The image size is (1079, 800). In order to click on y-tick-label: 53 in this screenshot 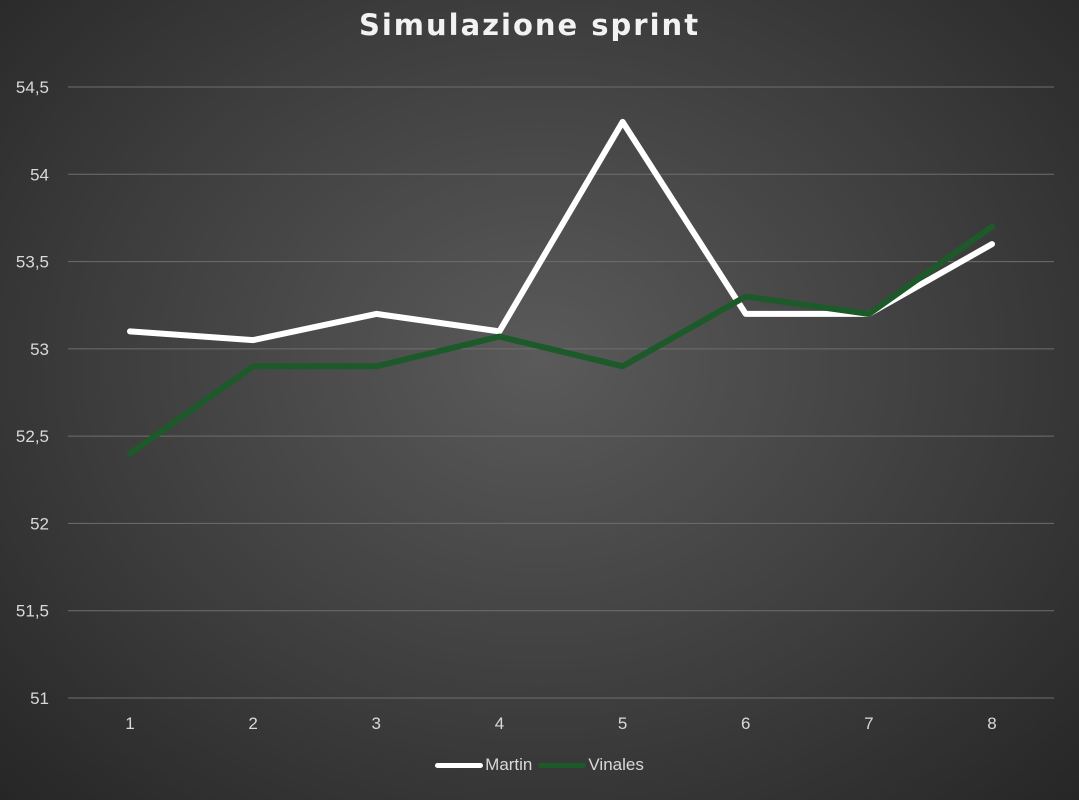, I will do `click(39, 349)`.